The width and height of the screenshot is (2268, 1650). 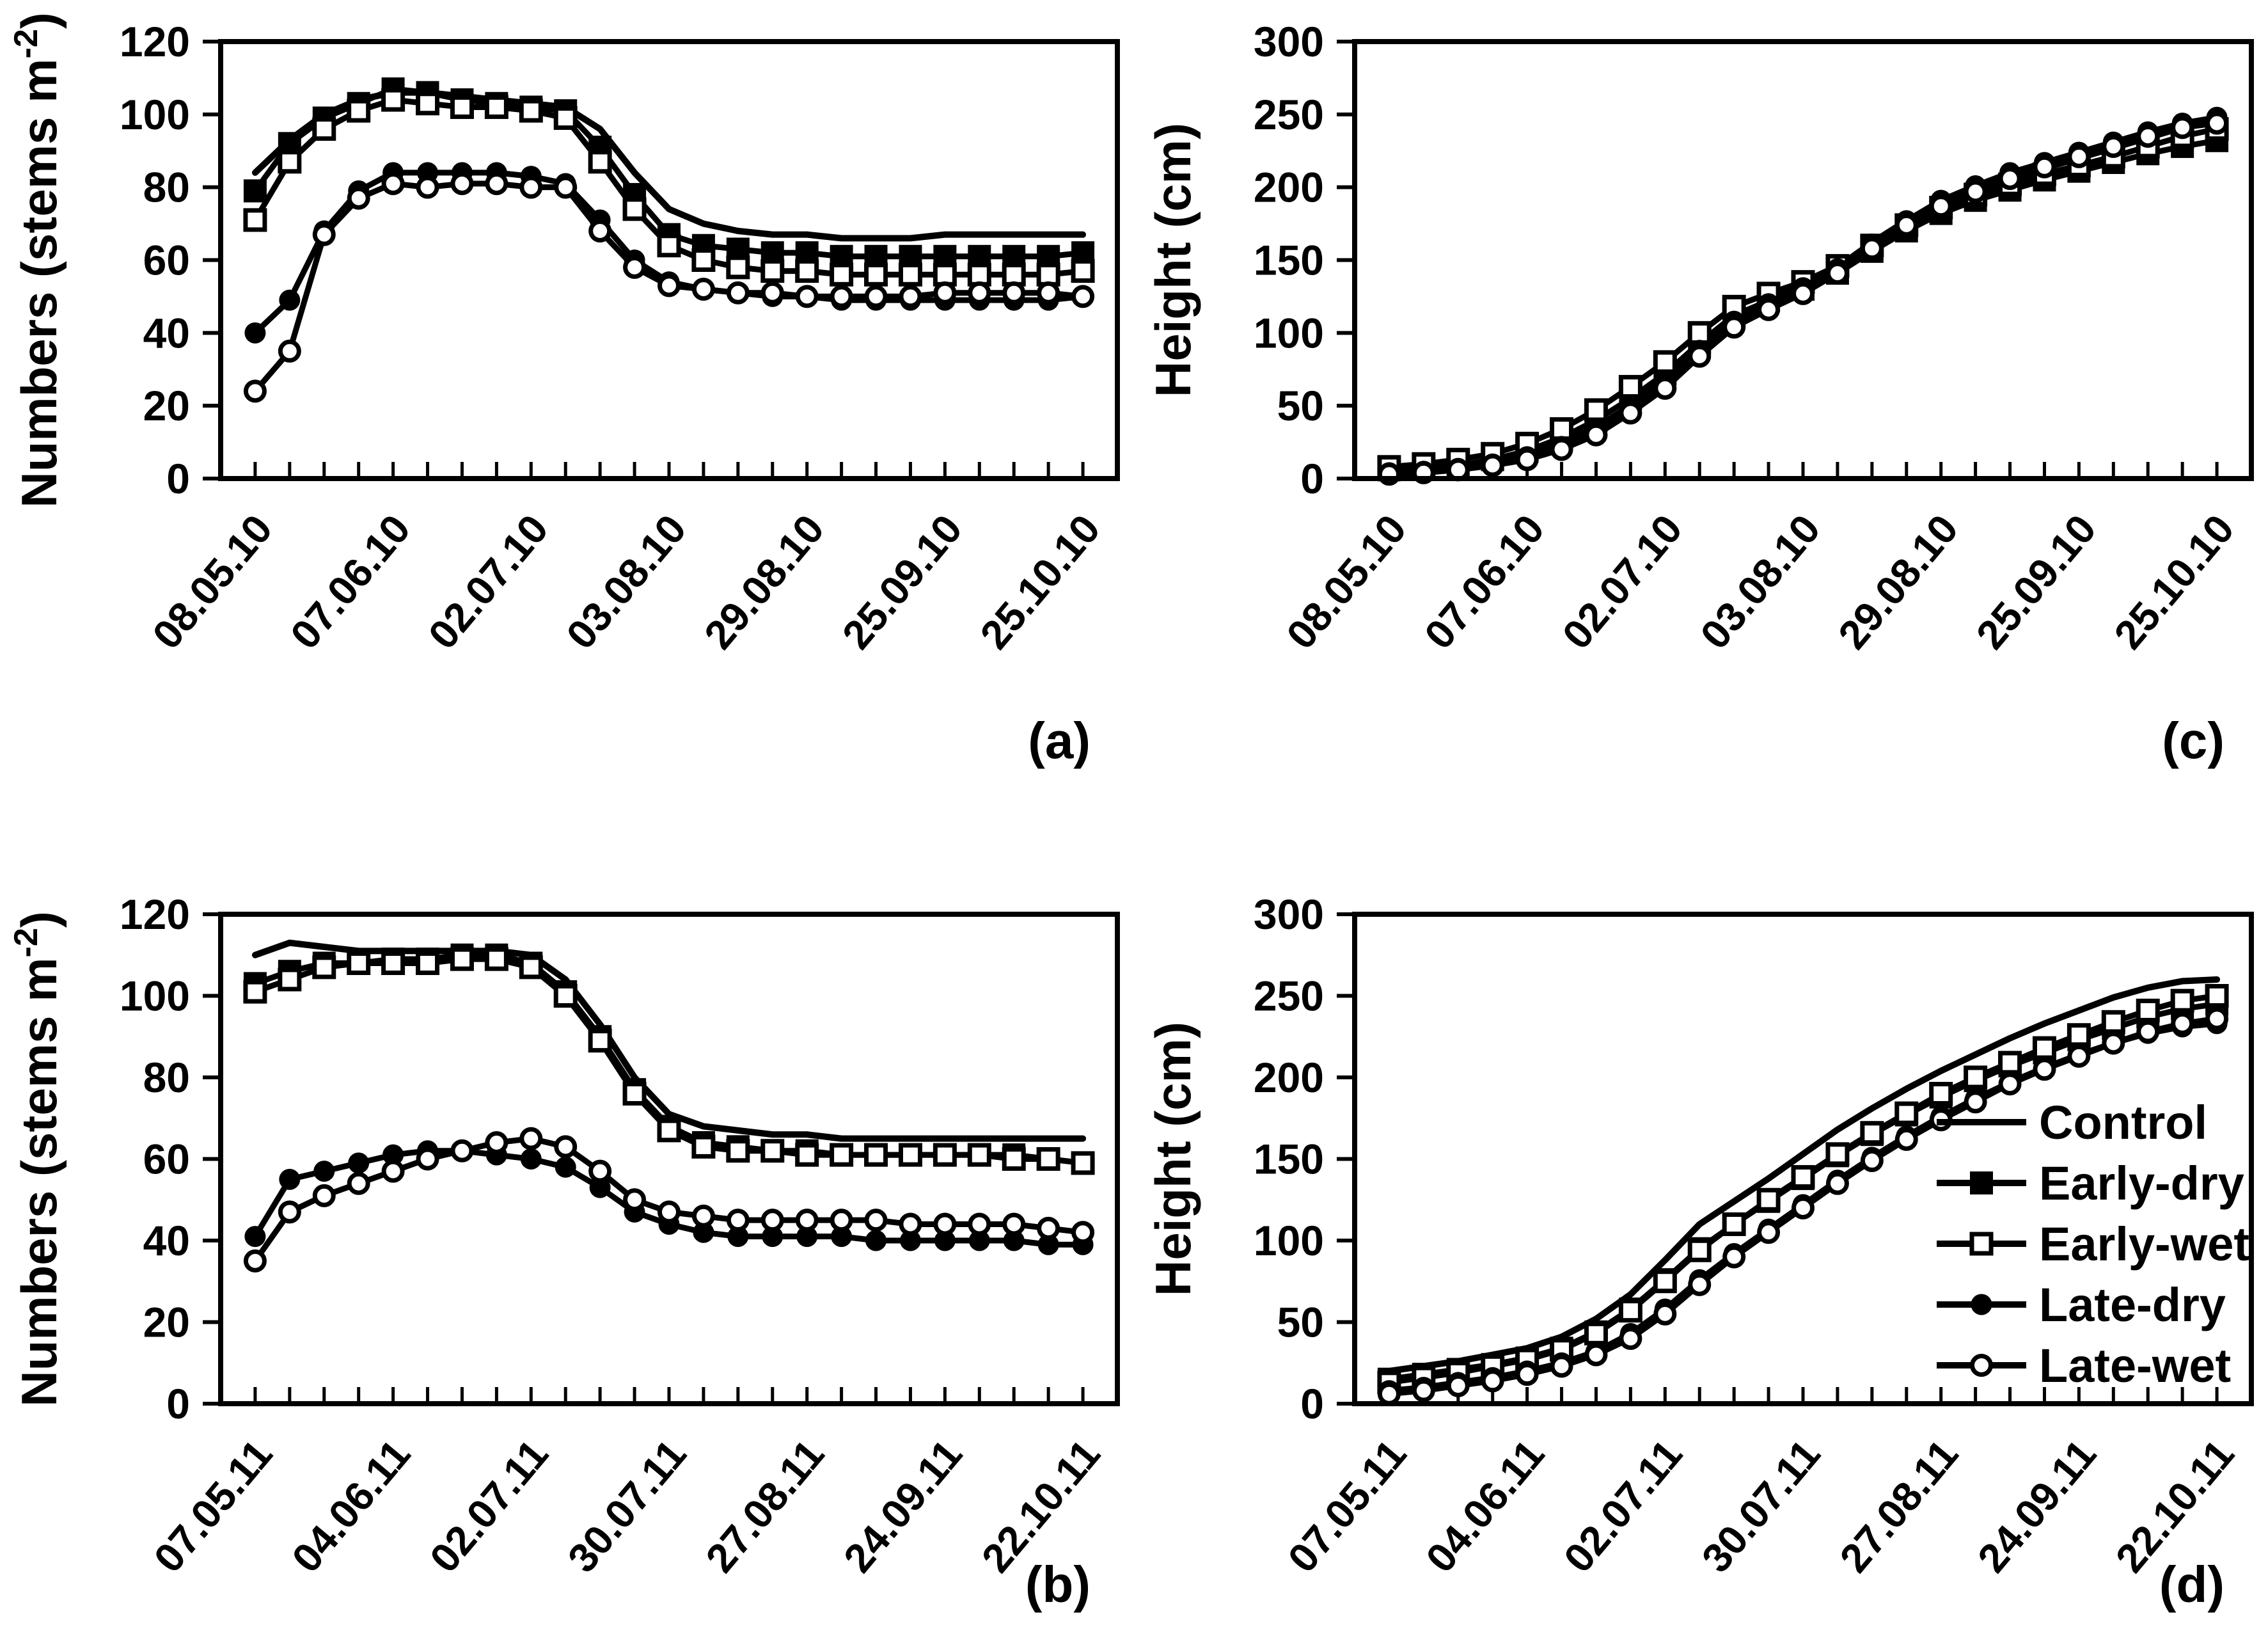 What do you see at coordinates (155, 114) in the screenshot?
I see `y-tick-label: 100` at bounding box center [155, 114].